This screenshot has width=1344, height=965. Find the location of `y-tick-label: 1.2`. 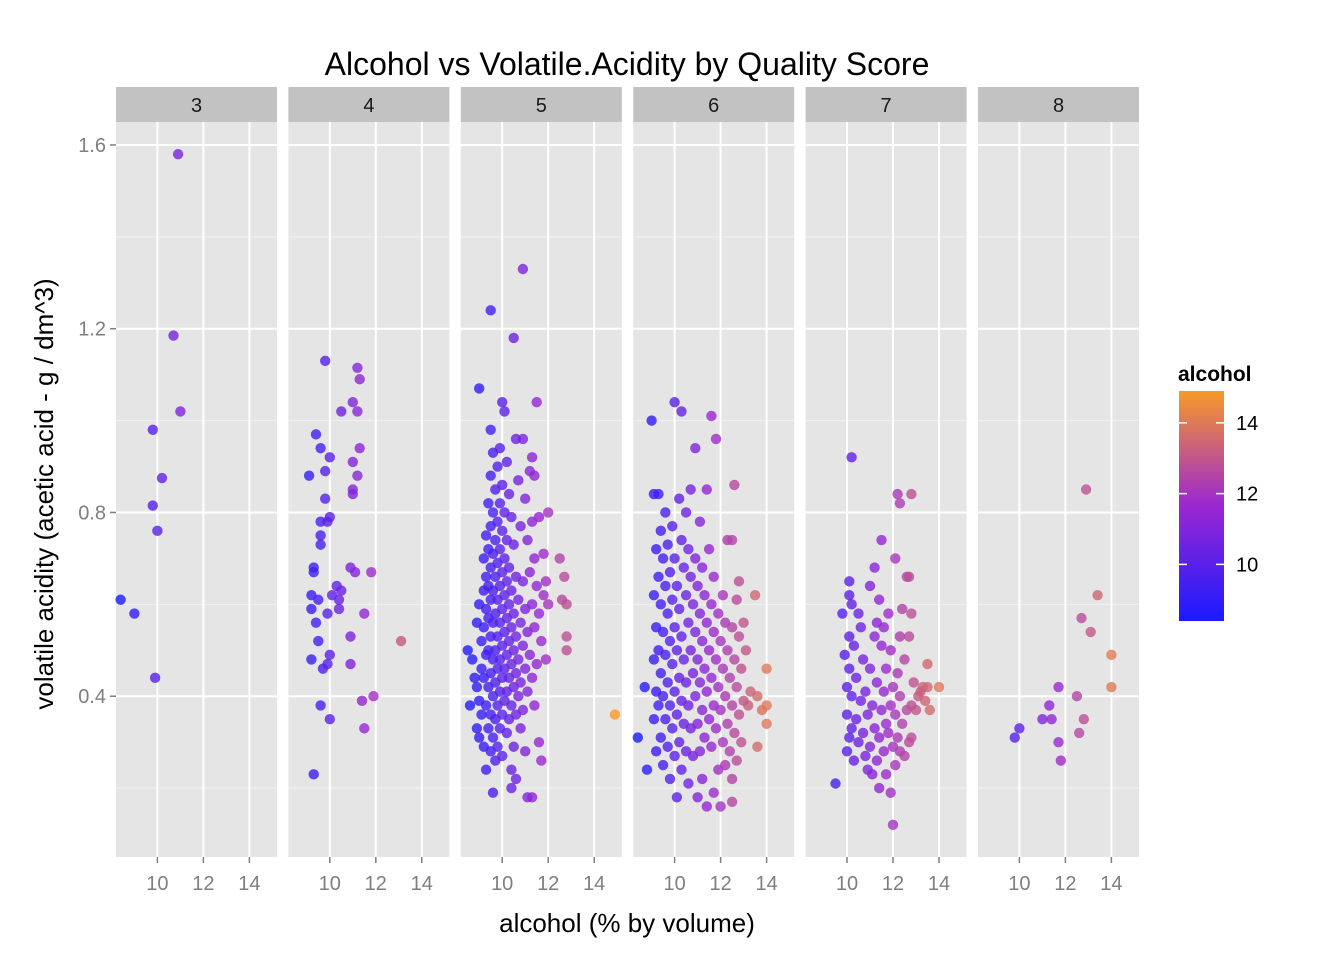

y-tick-label: 1.2 is located at coordinates (92, 330).